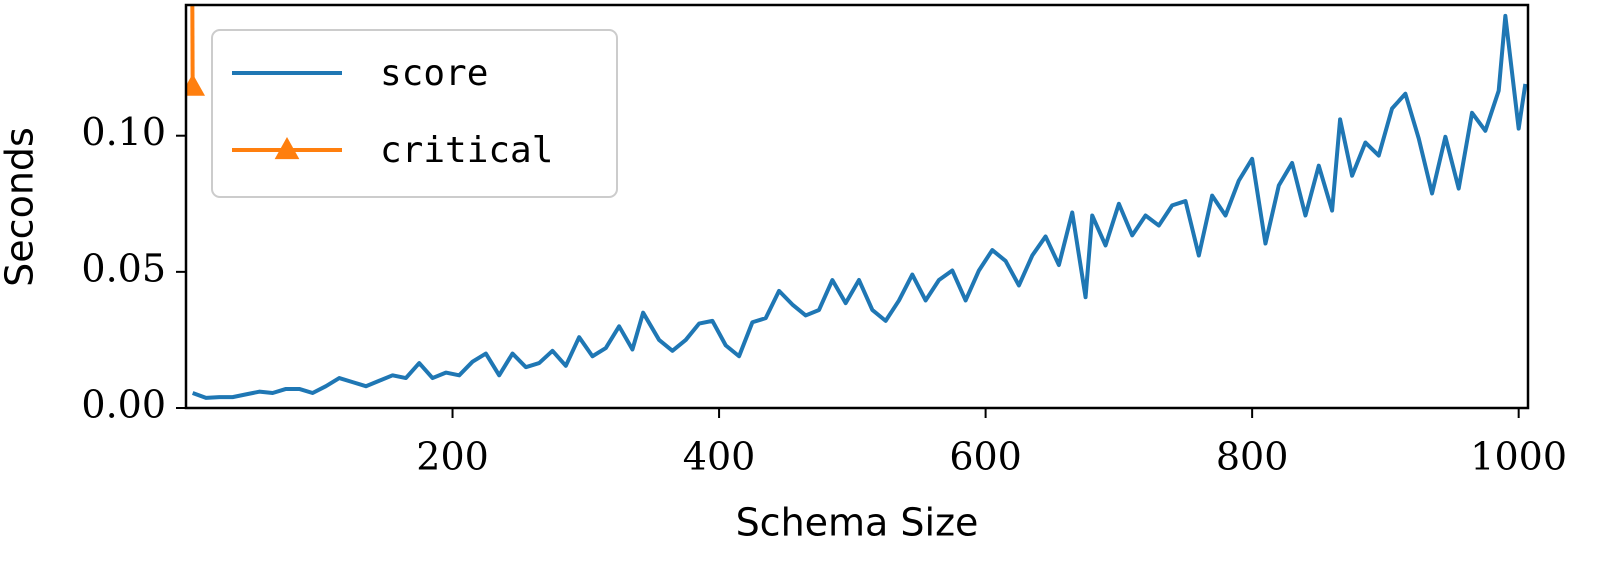 The height and width of the screenshot is (561, 1615). Describe the element at coordinates (1518, 457) in the screenshot. I see `x-tick-label: 1000` at that location.